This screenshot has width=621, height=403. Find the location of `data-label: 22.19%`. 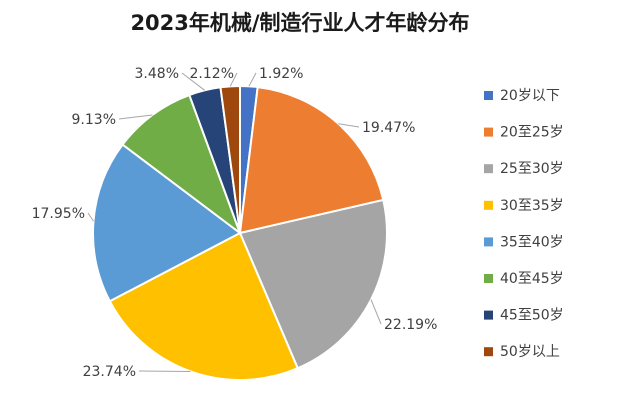

data-label: 22.19% is located at coordinates (410, 325).